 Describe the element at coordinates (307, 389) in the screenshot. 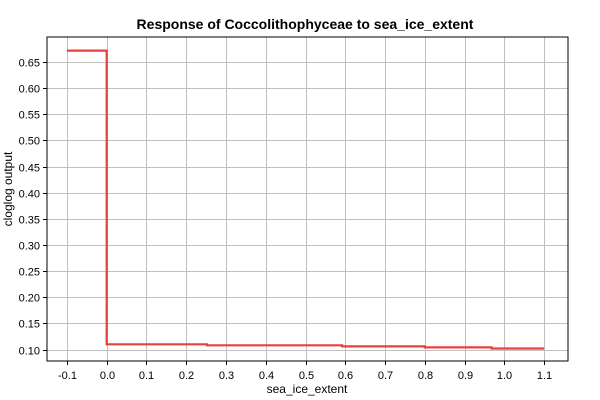

I see `x-axis-label: sea_ice_extent` at that location.